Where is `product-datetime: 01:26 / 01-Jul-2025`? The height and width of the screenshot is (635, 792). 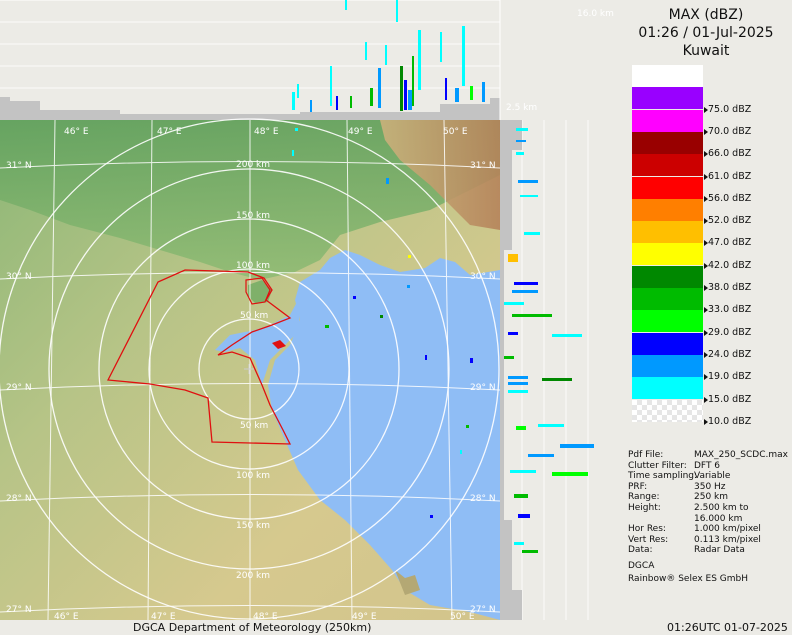 product-datetime: 01:26 / 01-Jul-2025 is located at coordinates (706, 33).